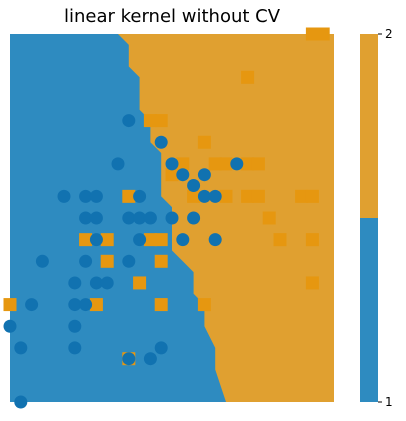  I want to click on colorbar-tick-label: 2, so click(389, 34).